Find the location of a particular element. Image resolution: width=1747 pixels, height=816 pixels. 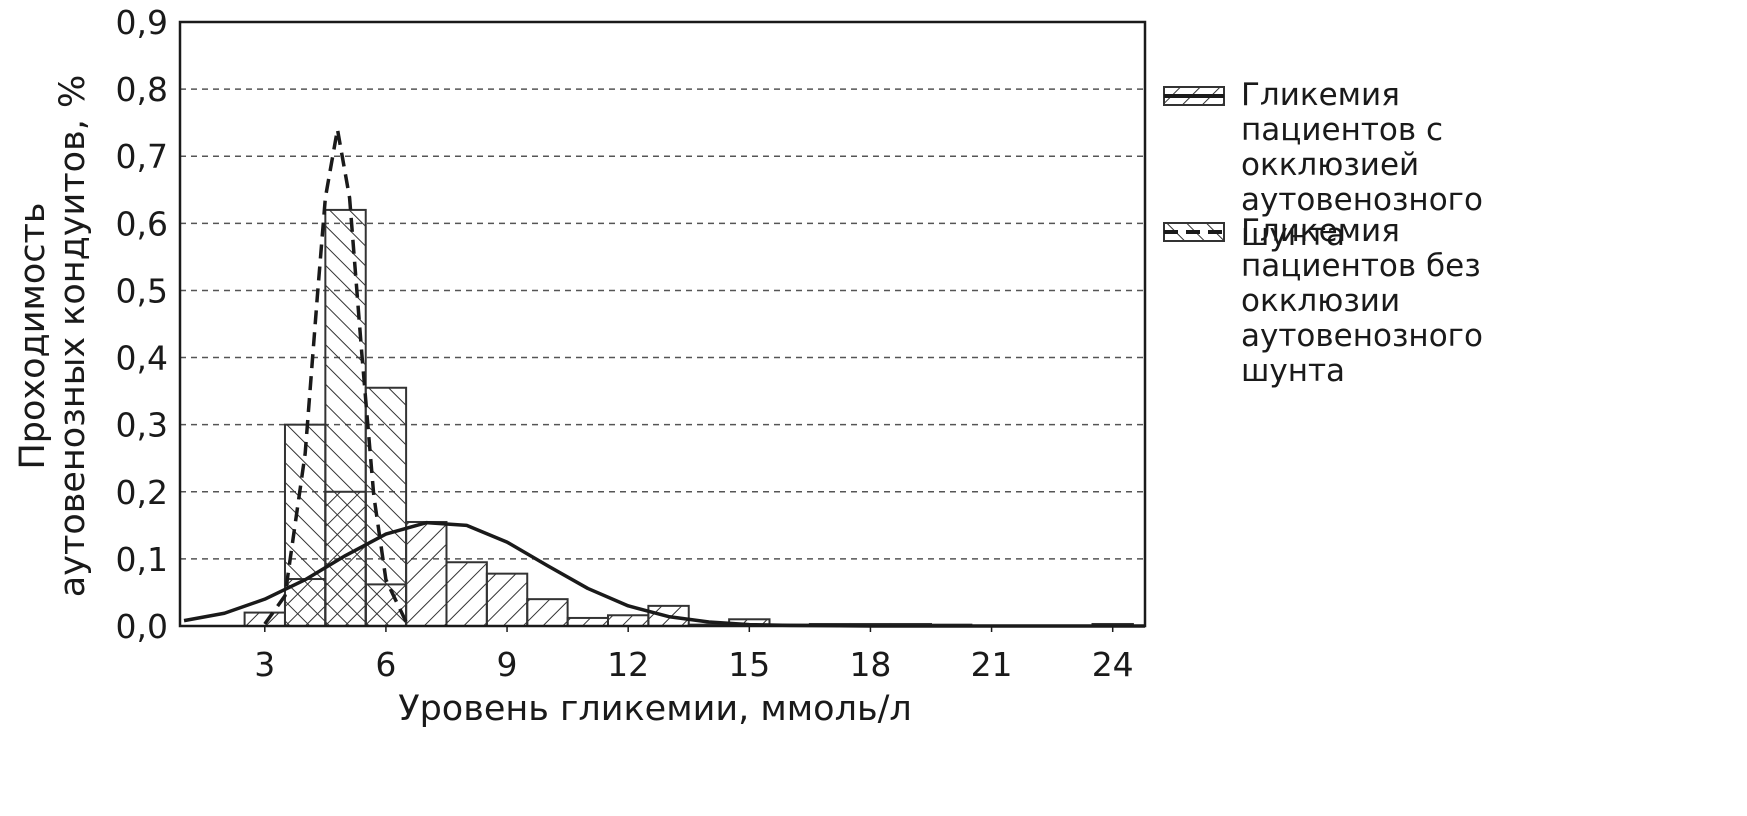

y-tick-label: 0,4 is located at coordinates (142, 358).